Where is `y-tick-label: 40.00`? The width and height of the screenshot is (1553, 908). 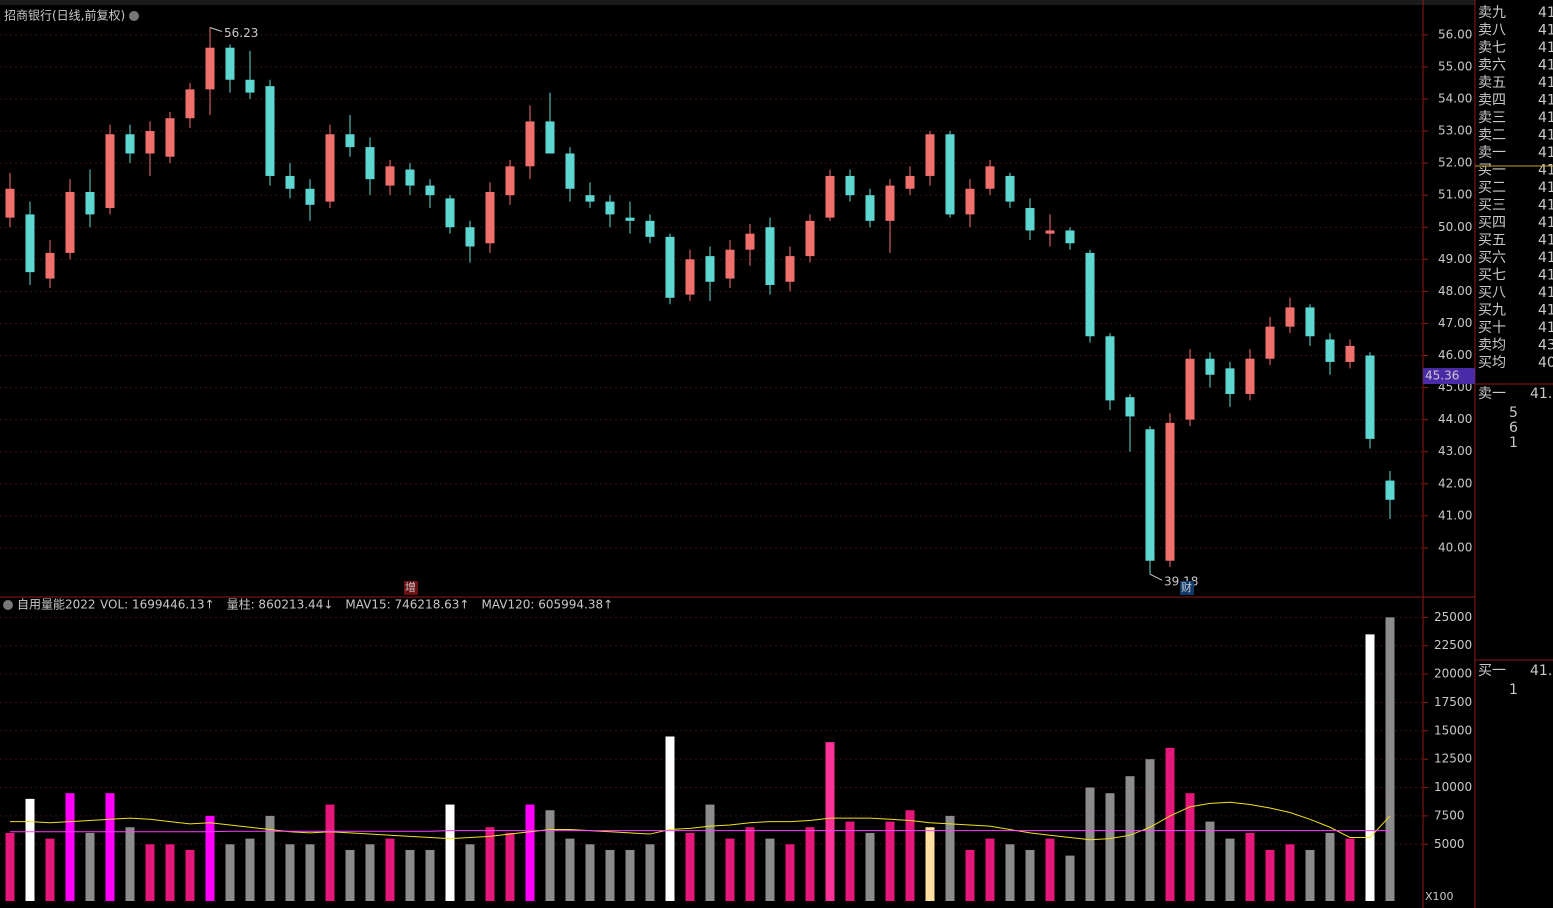
y-tick-label: 40.00 is located at coordinates (1455, 547).